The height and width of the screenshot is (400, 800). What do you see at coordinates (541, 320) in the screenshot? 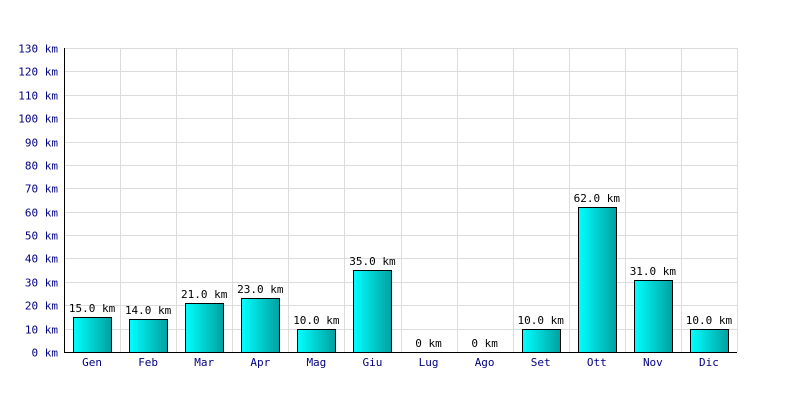
I see `data-label-set: 10.0 km` at bounding box center [541, 320].